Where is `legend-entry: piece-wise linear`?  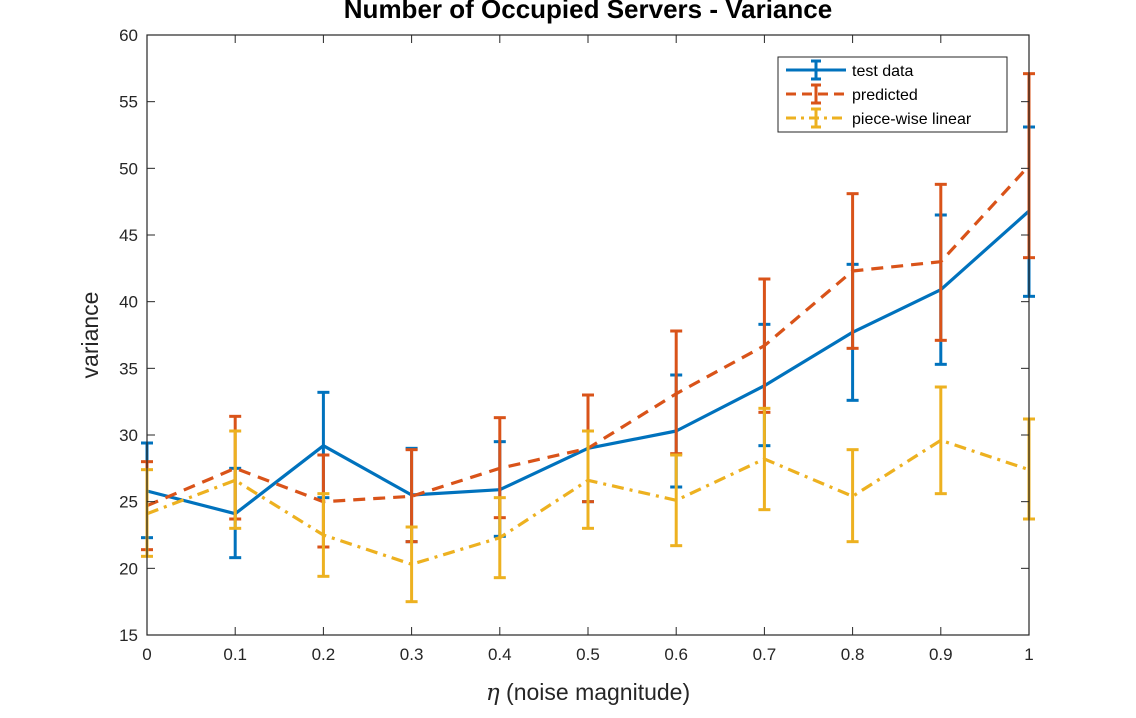 legend-entry: piece-wise linear is located at coordinates (879, 118).